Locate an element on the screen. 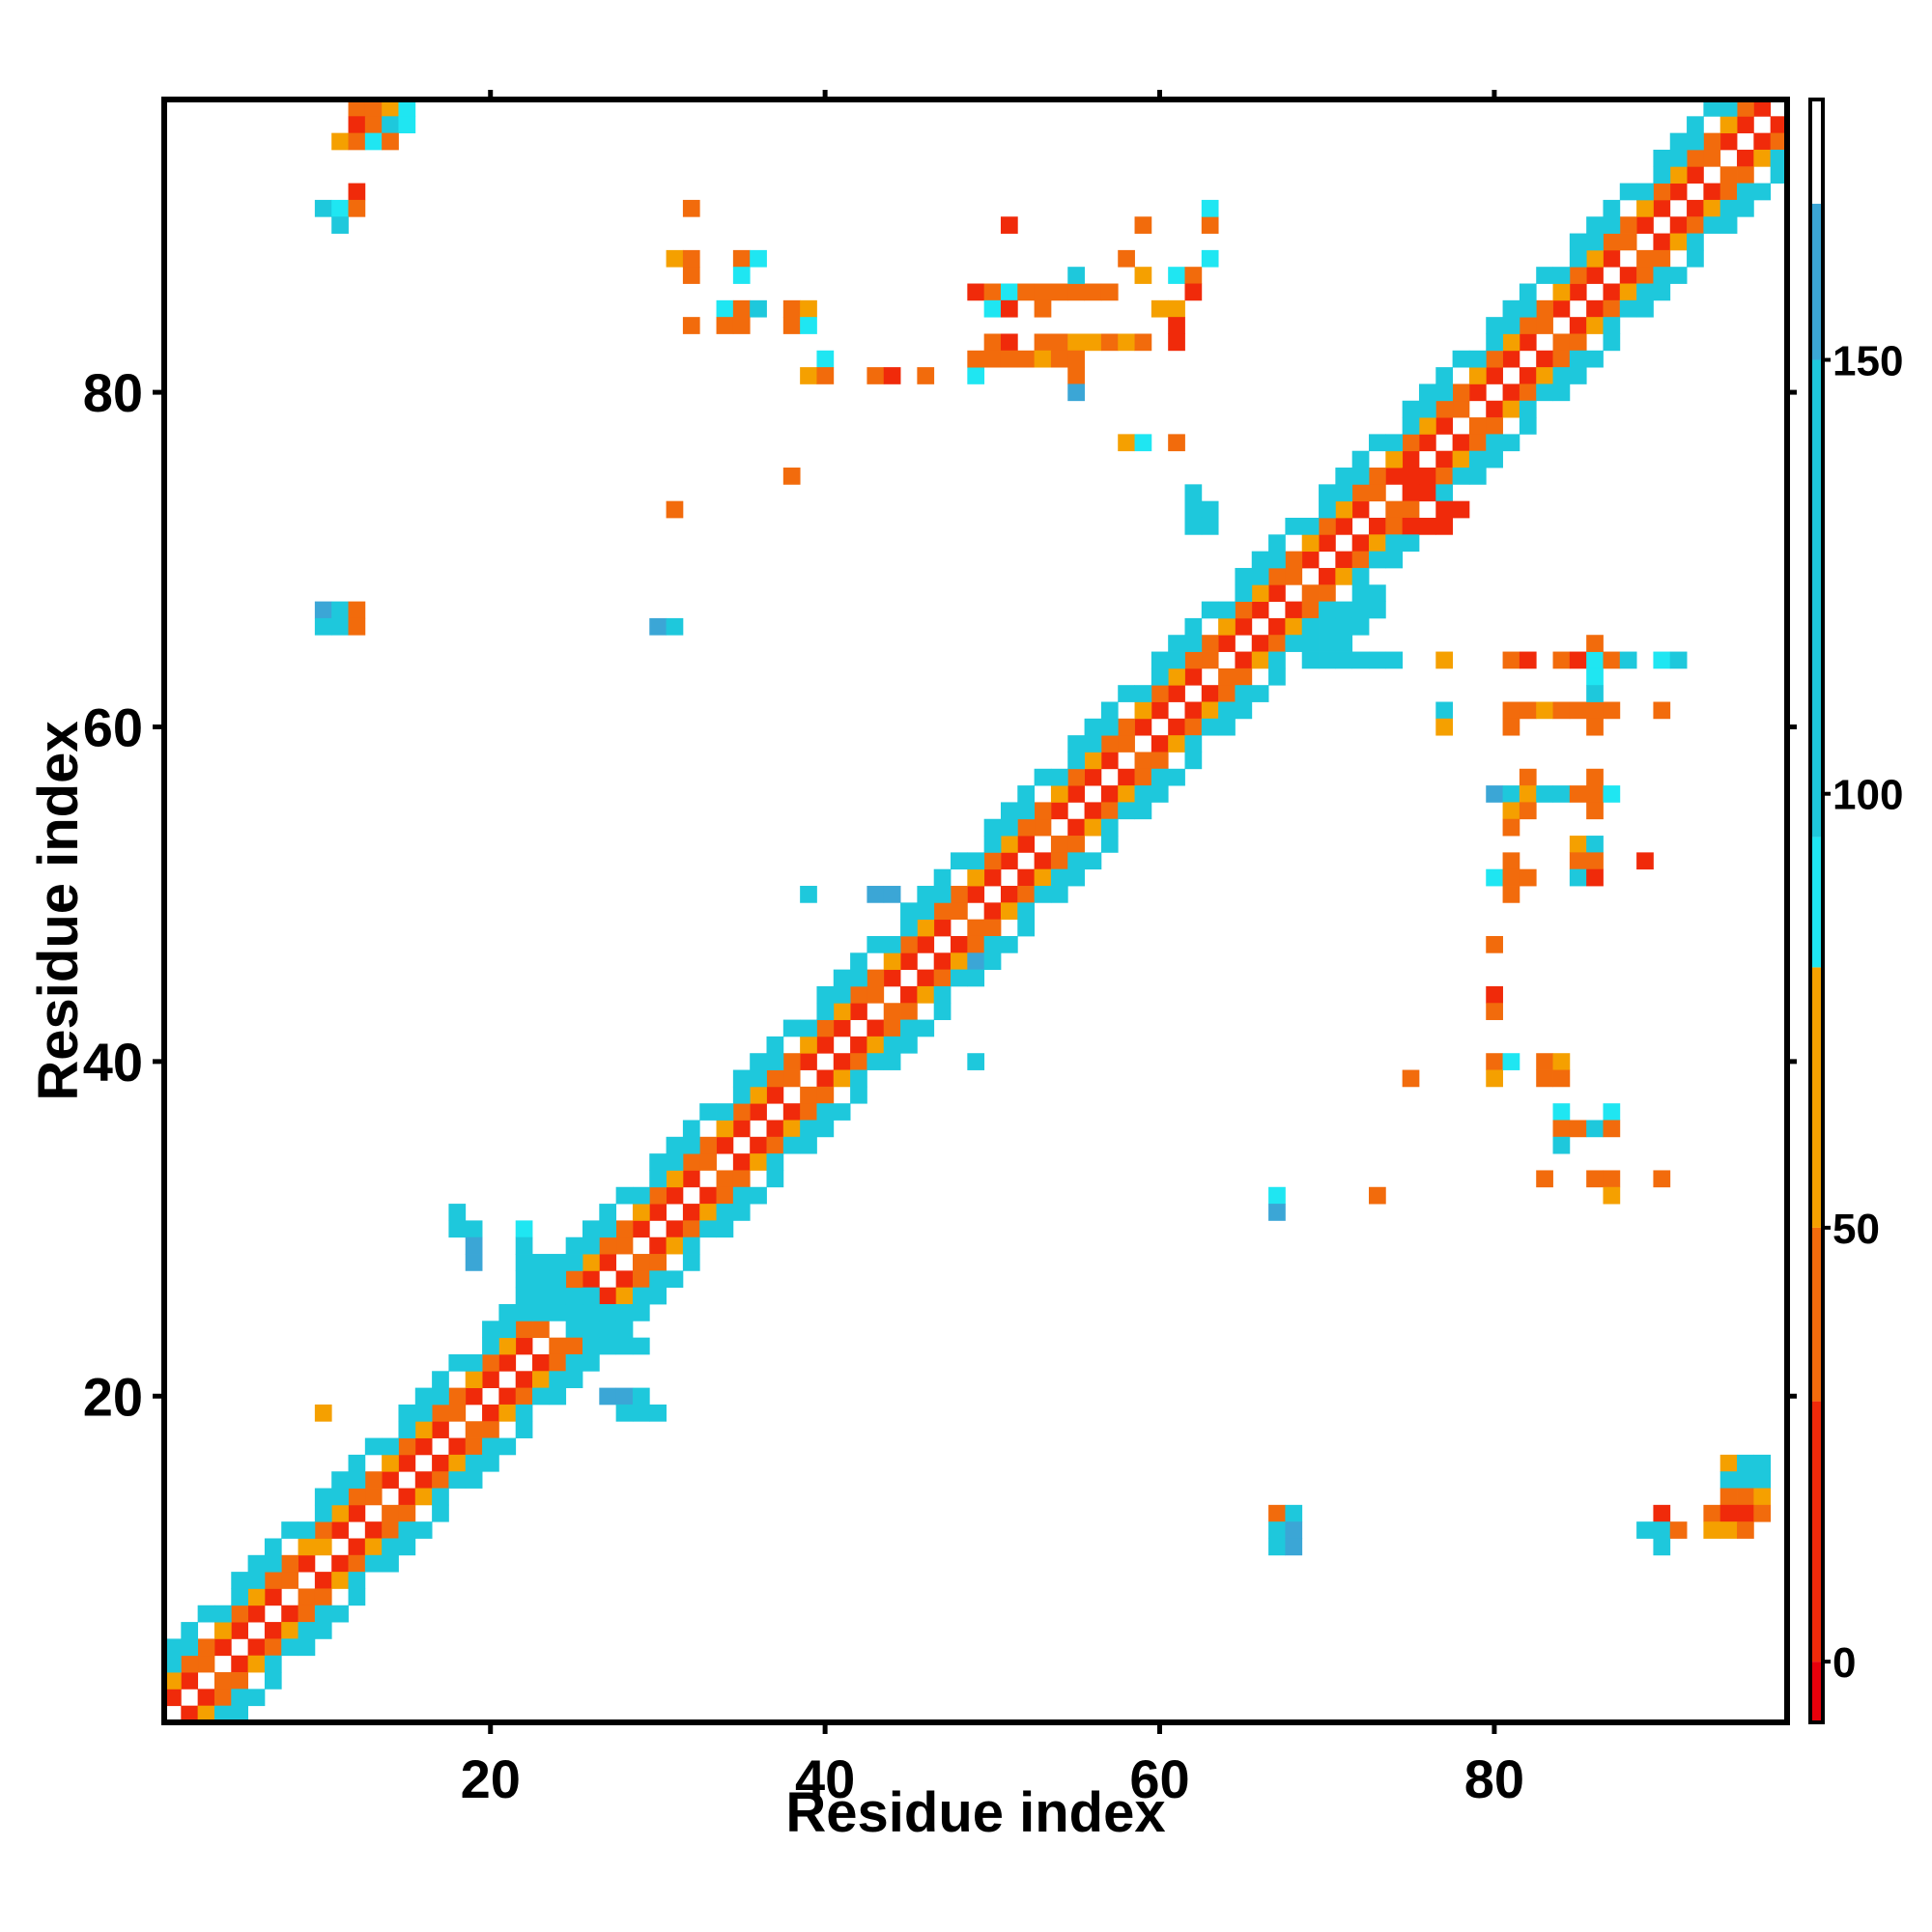  colorbar-band is located at coordinates (1816, 281).